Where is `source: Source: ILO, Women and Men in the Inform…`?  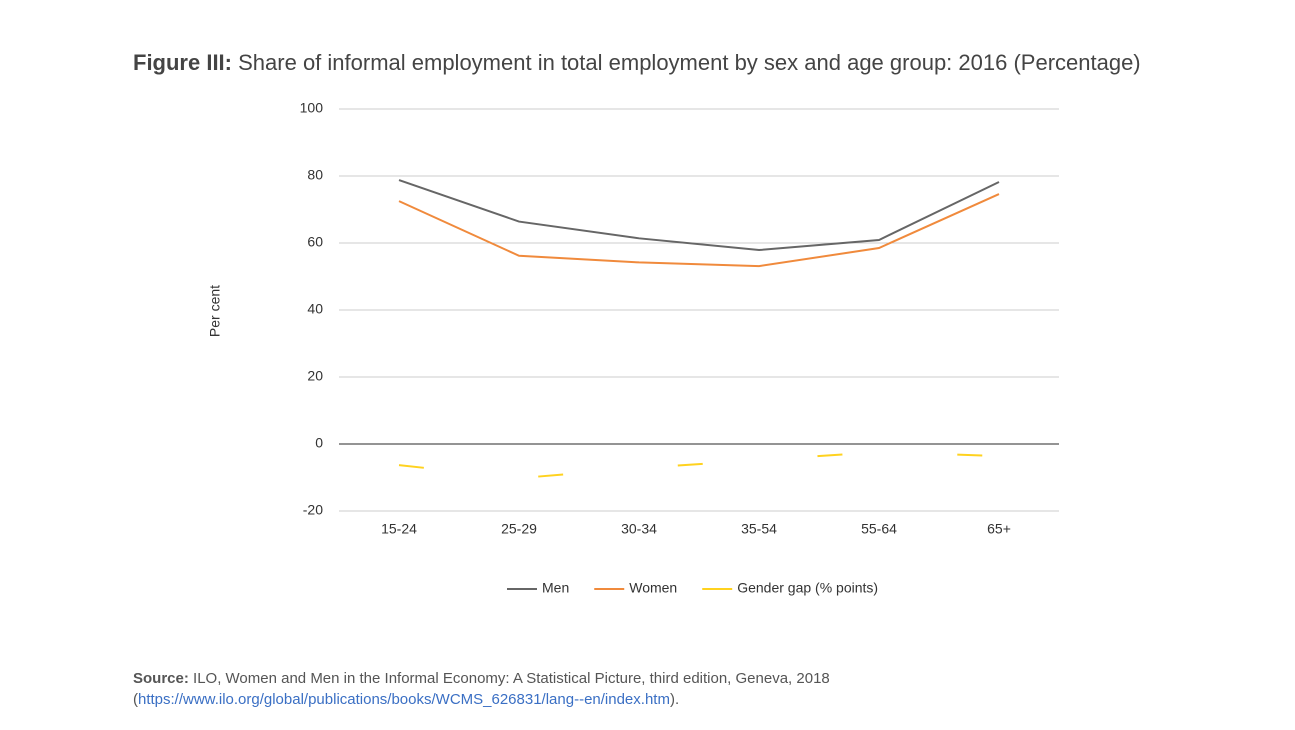
source: Source: ILO, Women and Men in the Inform… is located at coordinates (481, 678).